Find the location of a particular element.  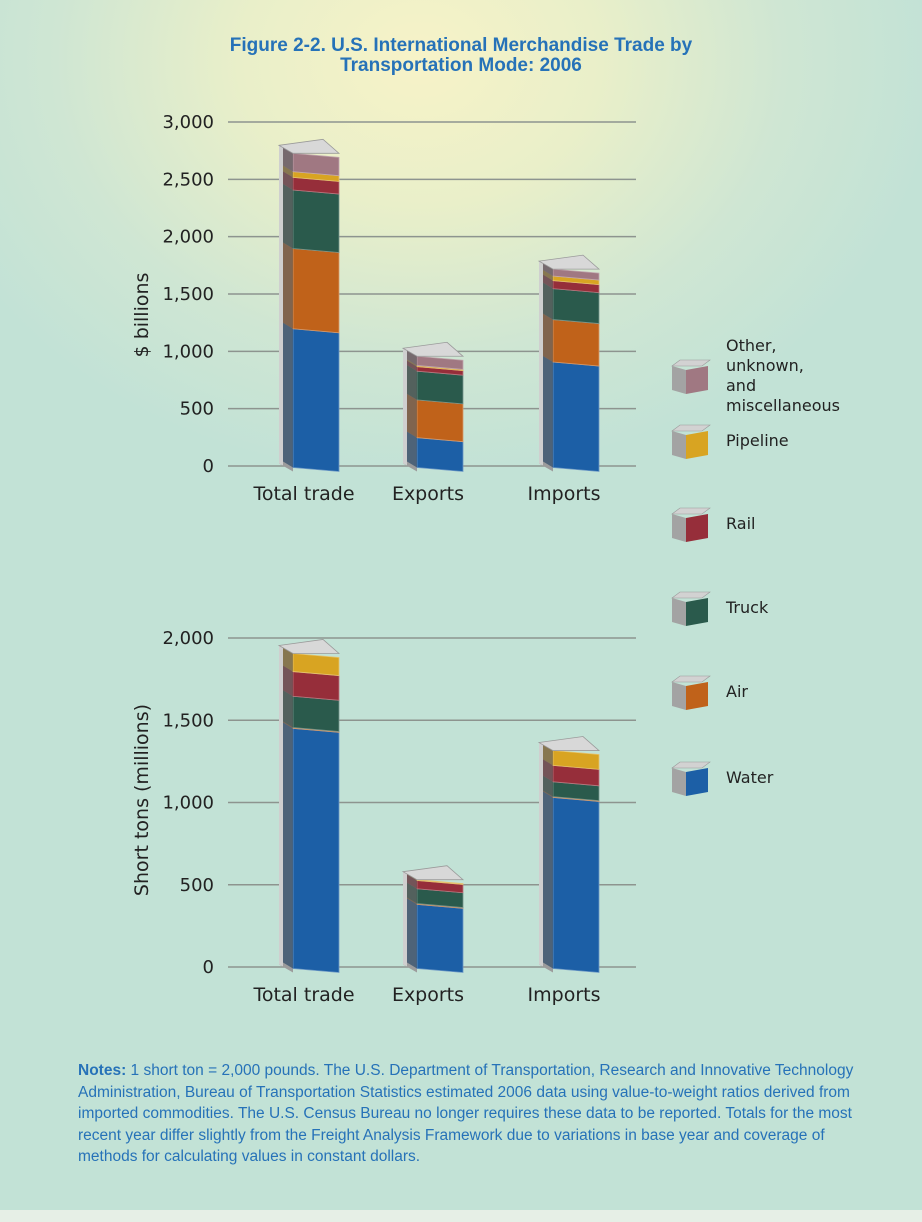

y-tick-label: 3,000 is located at coordinates (188, 122).